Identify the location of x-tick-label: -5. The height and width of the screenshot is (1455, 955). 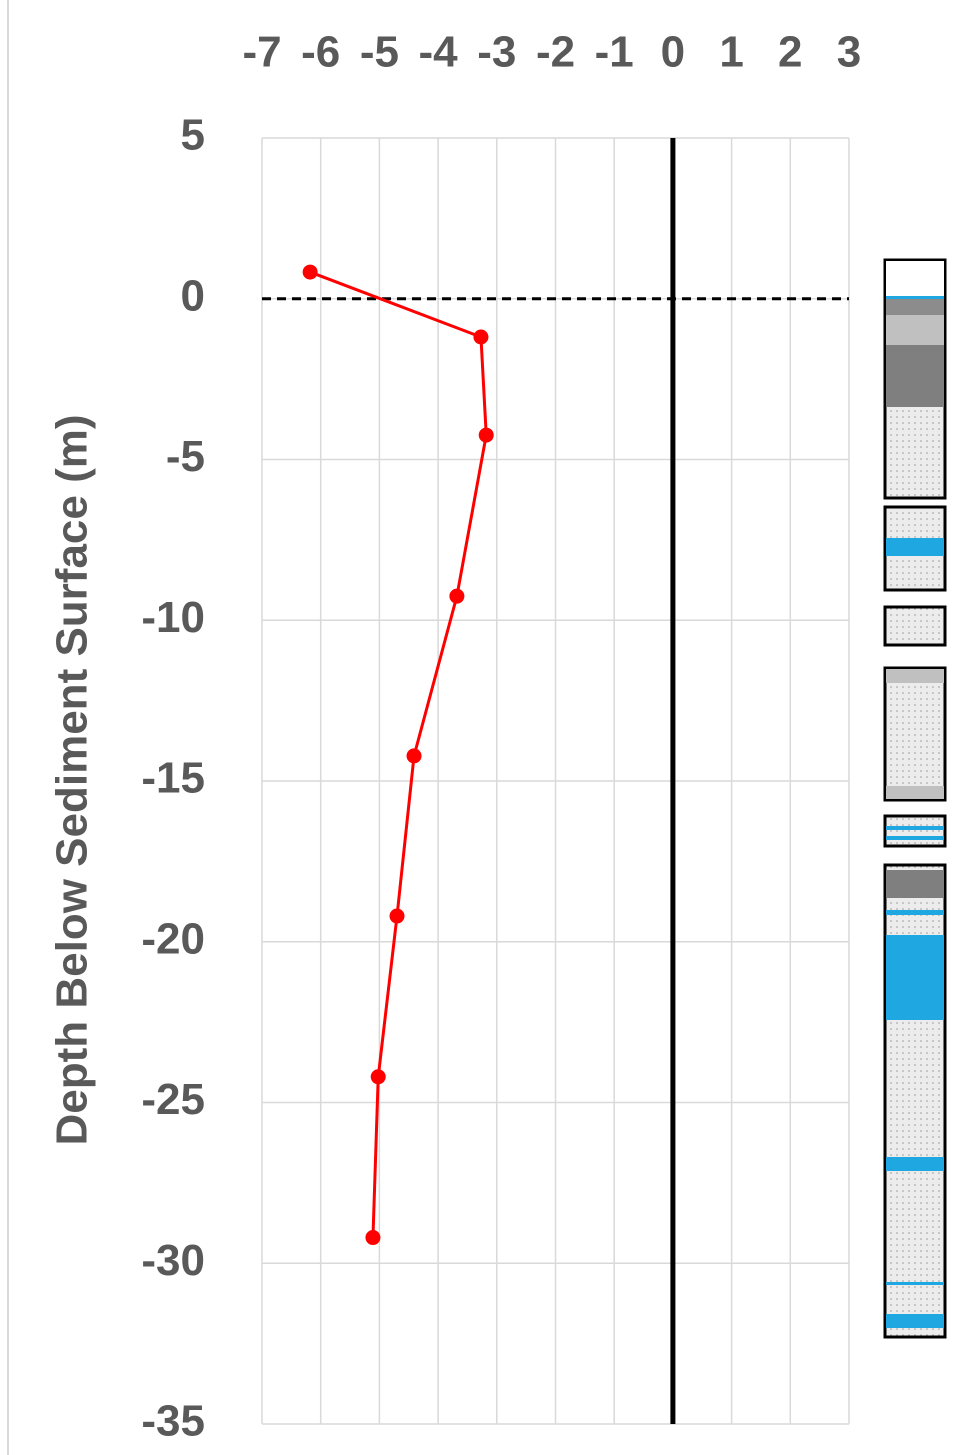
(379, 52).